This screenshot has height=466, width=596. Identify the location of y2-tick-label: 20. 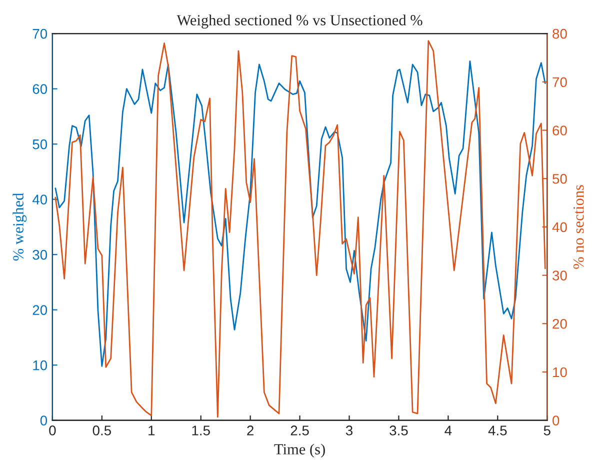
(559, 323).